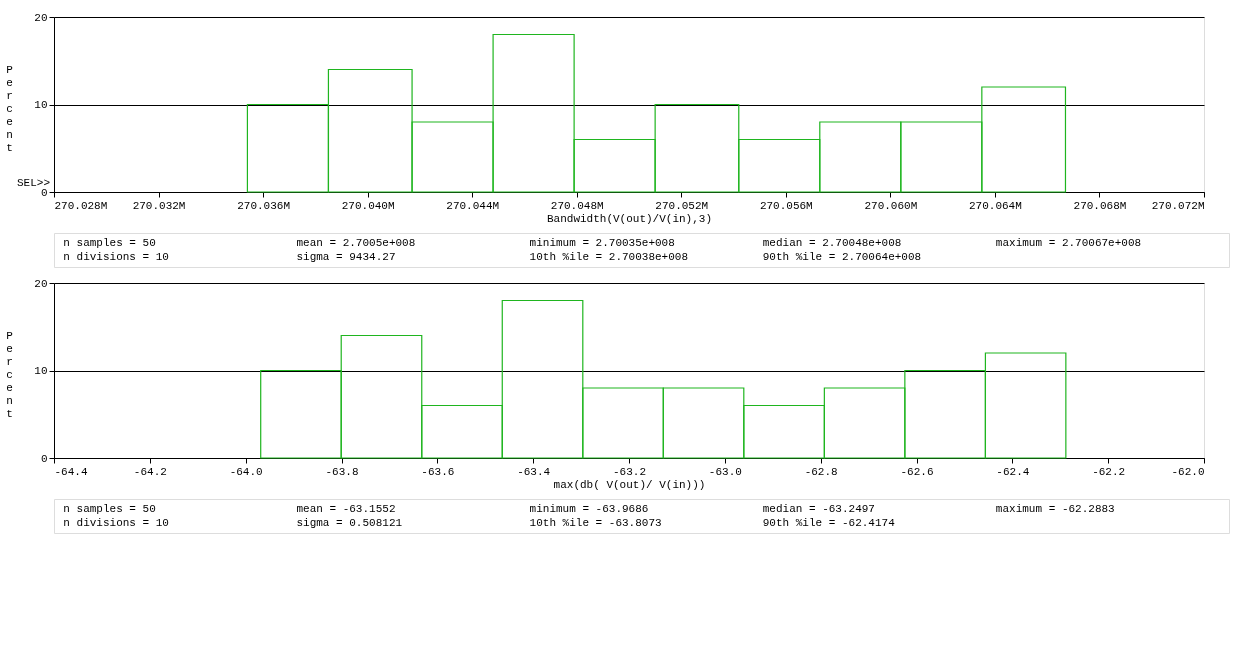 The height and width of the screenshot is (649, 1251). What do you see at coordinates (818, 508) in the screenshot?
I see `text: median = -63.2497` at bounding box center [818, 508].